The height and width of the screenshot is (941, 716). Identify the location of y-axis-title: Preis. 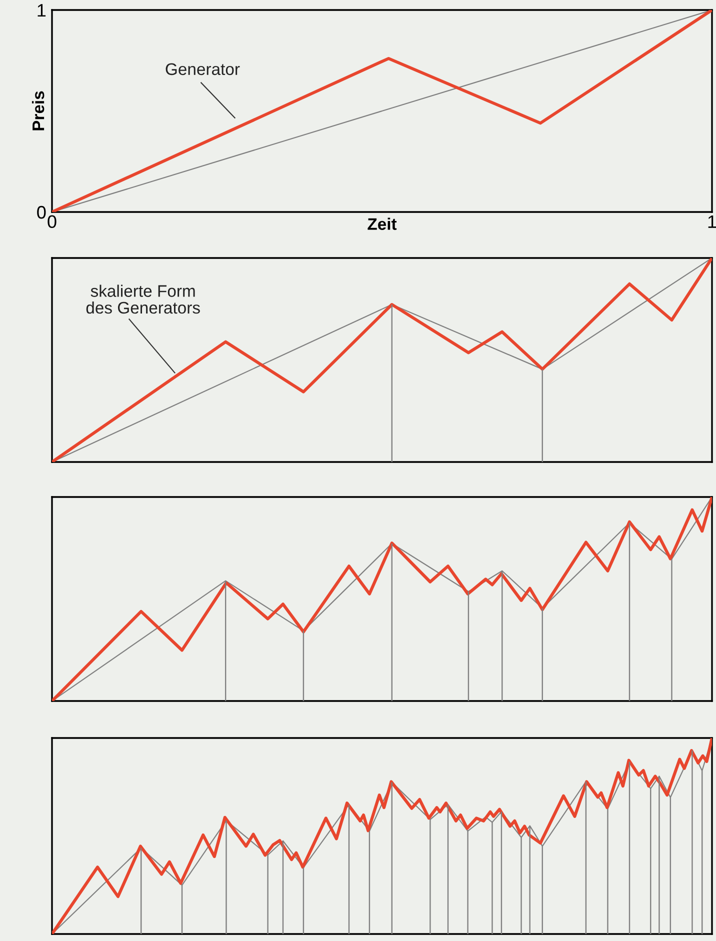
(38, 110).